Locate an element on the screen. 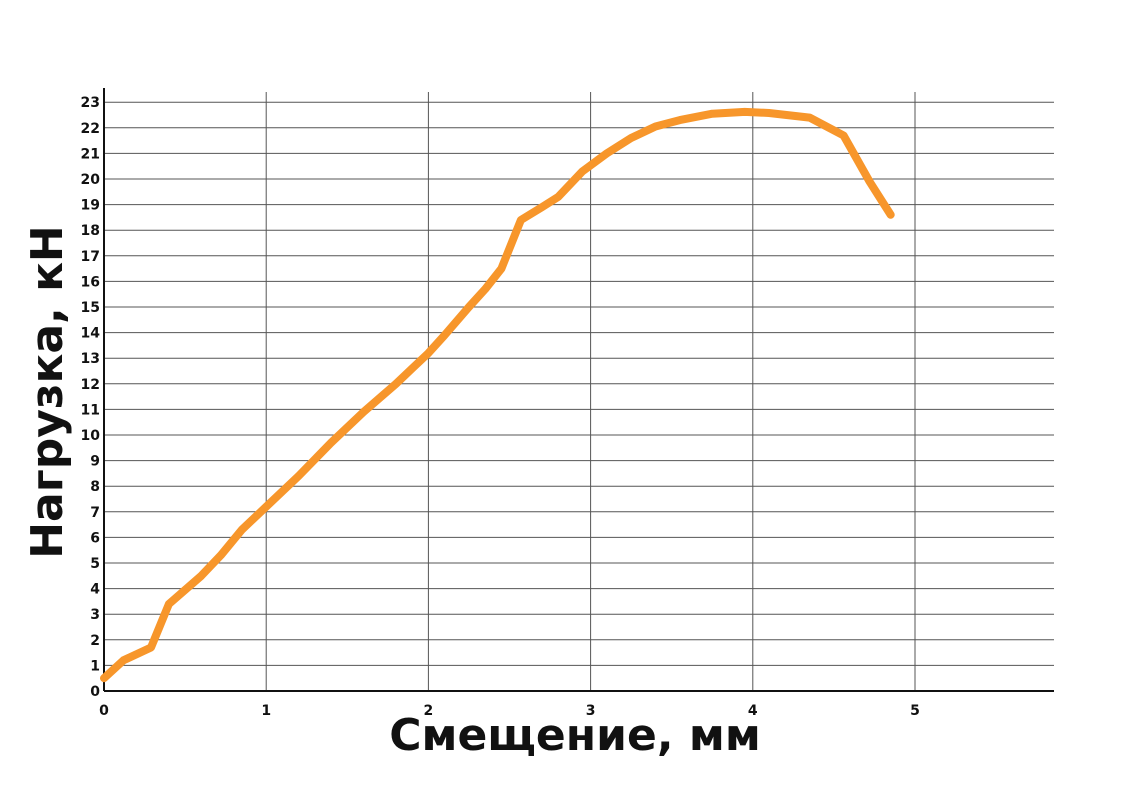  y-tick-label: 22 is located at coordinates (90, 129).